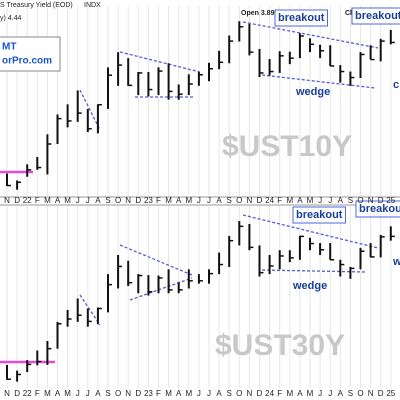  I want to click on watermark: $UST10Y, so click(287, 146).